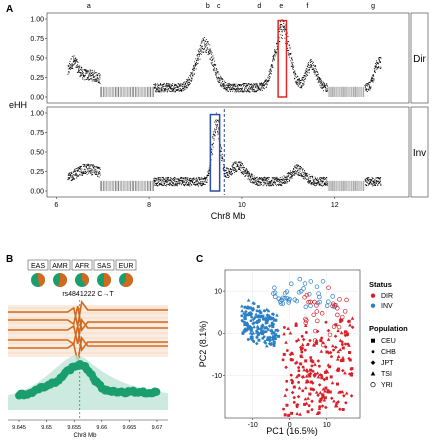  What do you see at coordinates (419, 59) in the screenshot?
I see `dir-strip-label: Dir` at bounding box center [419, 59].